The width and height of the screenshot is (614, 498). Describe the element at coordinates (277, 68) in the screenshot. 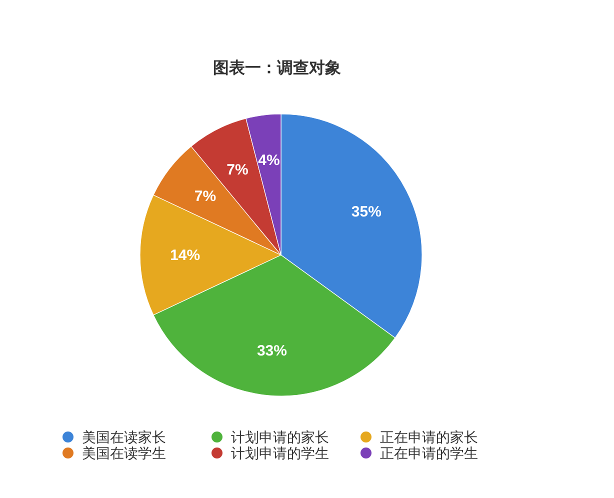

I see `title: 图表一：调查对象` at that location.